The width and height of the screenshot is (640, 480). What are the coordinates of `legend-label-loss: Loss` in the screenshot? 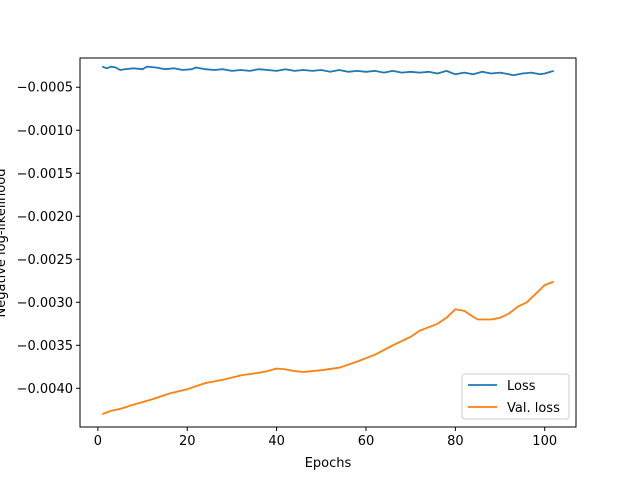 It's located at (521, 386).